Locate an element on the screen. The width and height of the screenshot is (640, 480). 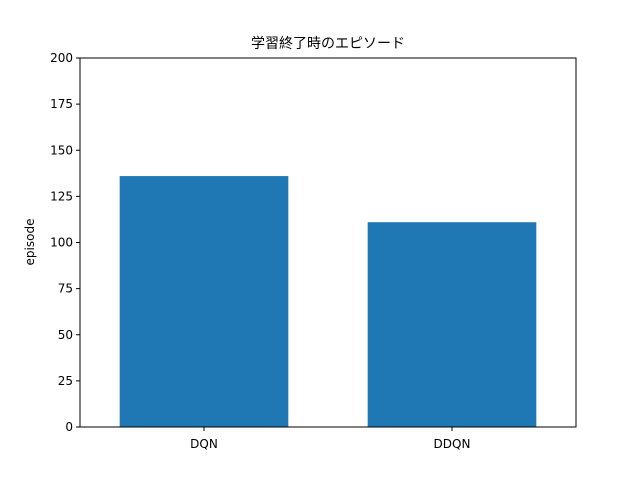
y-axis-label: episode is located at coordinates (30, 242).